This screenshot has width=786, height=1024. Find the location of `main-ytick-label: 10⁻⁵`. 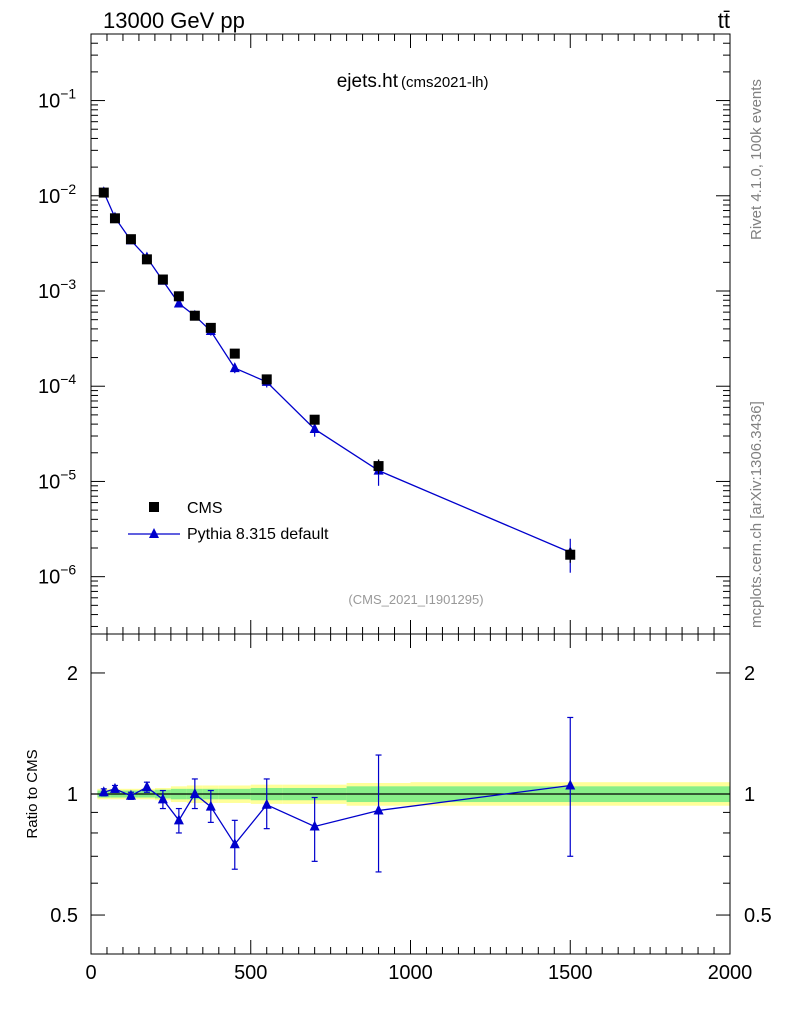

main-ytick-label: 10⁻⁵ is located at coordinates (57, 479).